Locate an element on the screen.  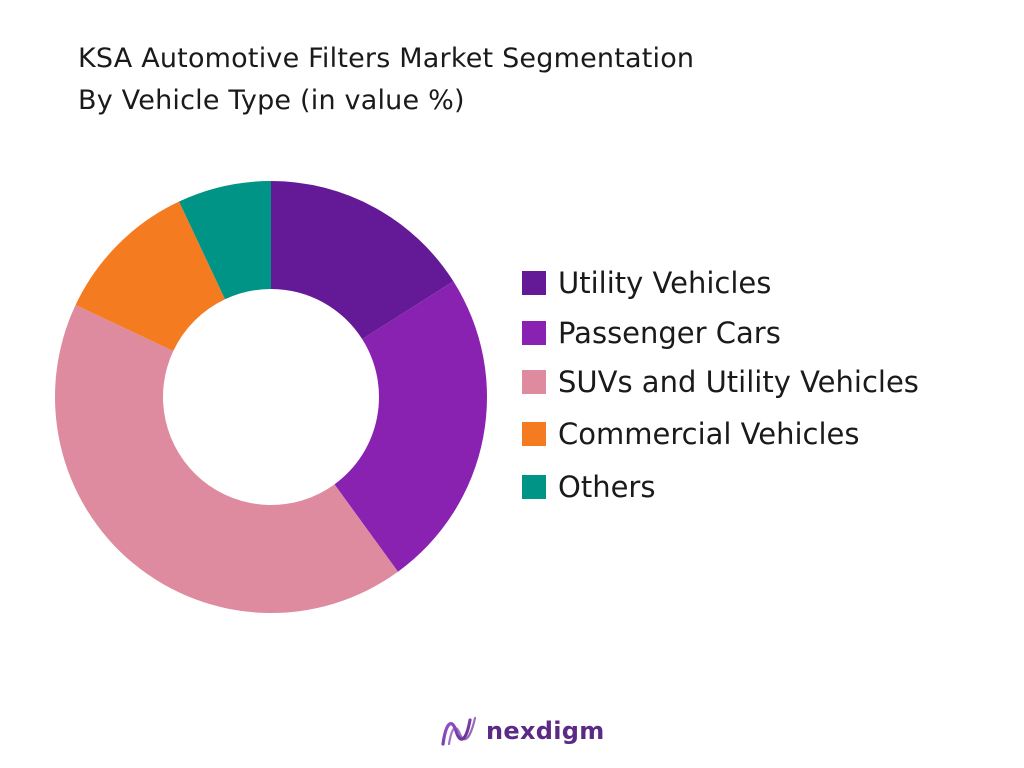
legend-item-suvs: SUVs and Utility Vehicles is located at coordinates (720, 382).